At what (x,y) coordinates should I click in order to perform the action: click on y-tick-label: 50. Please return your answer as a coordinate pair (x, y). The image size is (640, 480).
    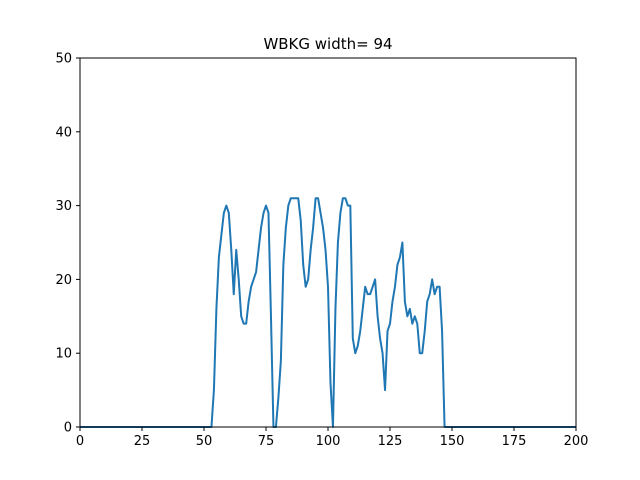
    Looking at the image, I should click on (63, 59).